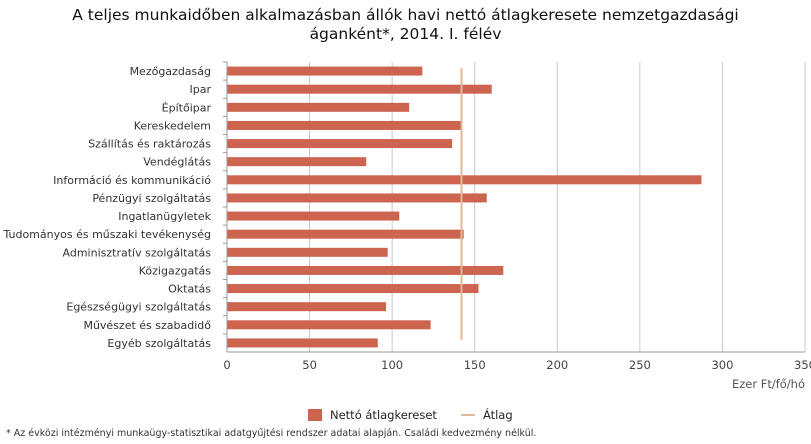 This screenshot has width=811, height=444. Describe the element at coordinates (177, 162) in the screenshot. I see `category-label: Vendéglátás` at that location.